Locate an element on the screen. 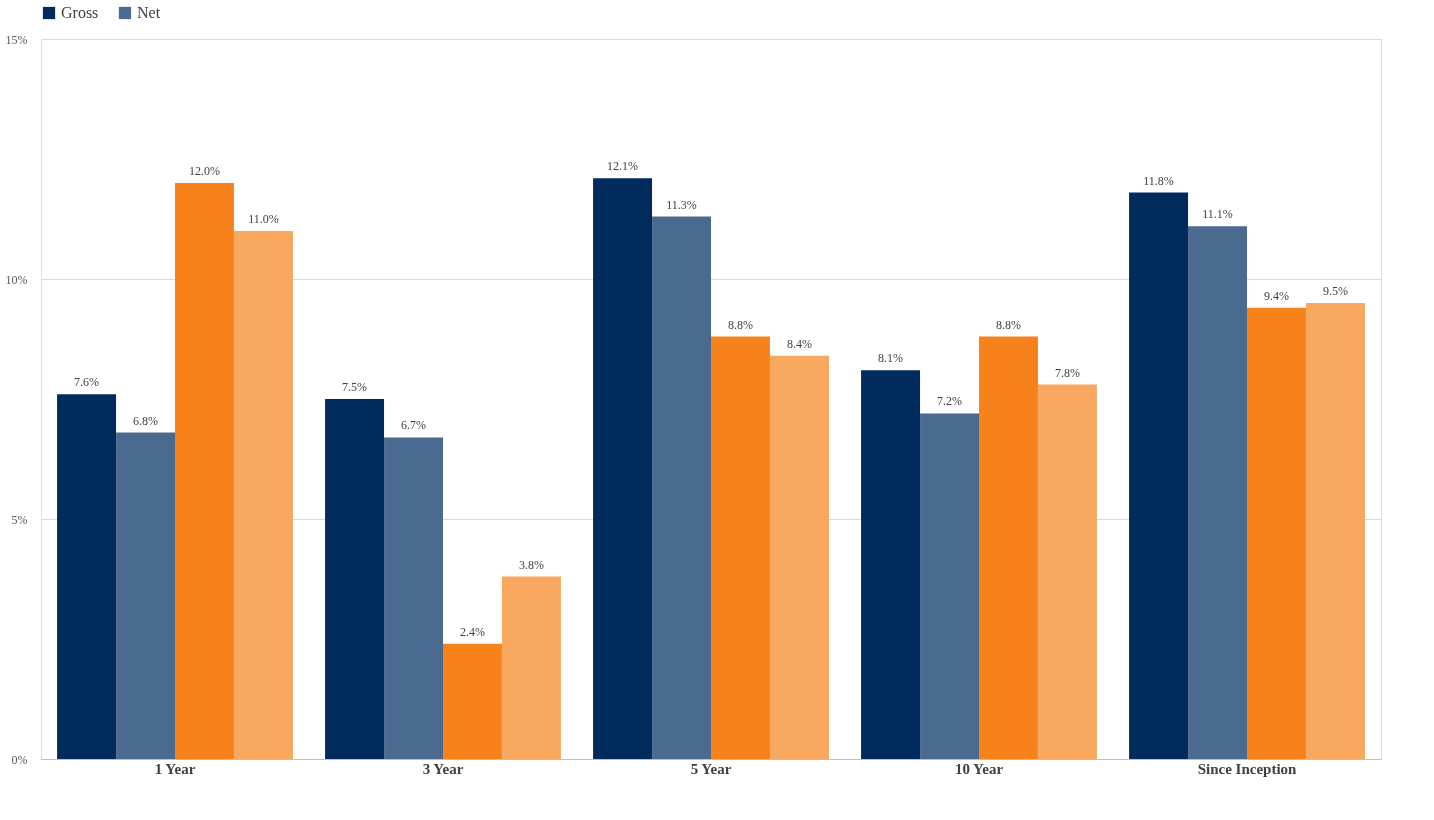 Image resolution: width=1434 pixels, height=820 pixels. data-label: 7.2% is located at coordinates (950, 401).